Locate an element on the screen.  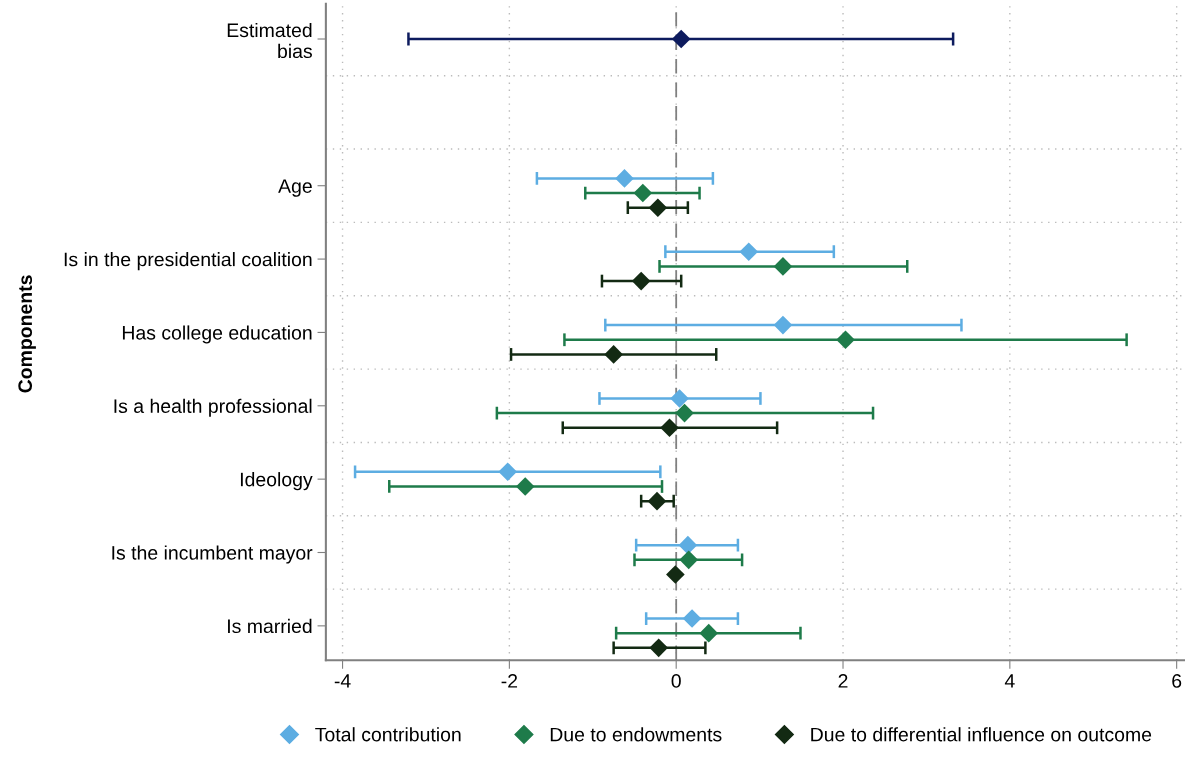
x-tick-label: 2 is located at coordinates (843, 681).